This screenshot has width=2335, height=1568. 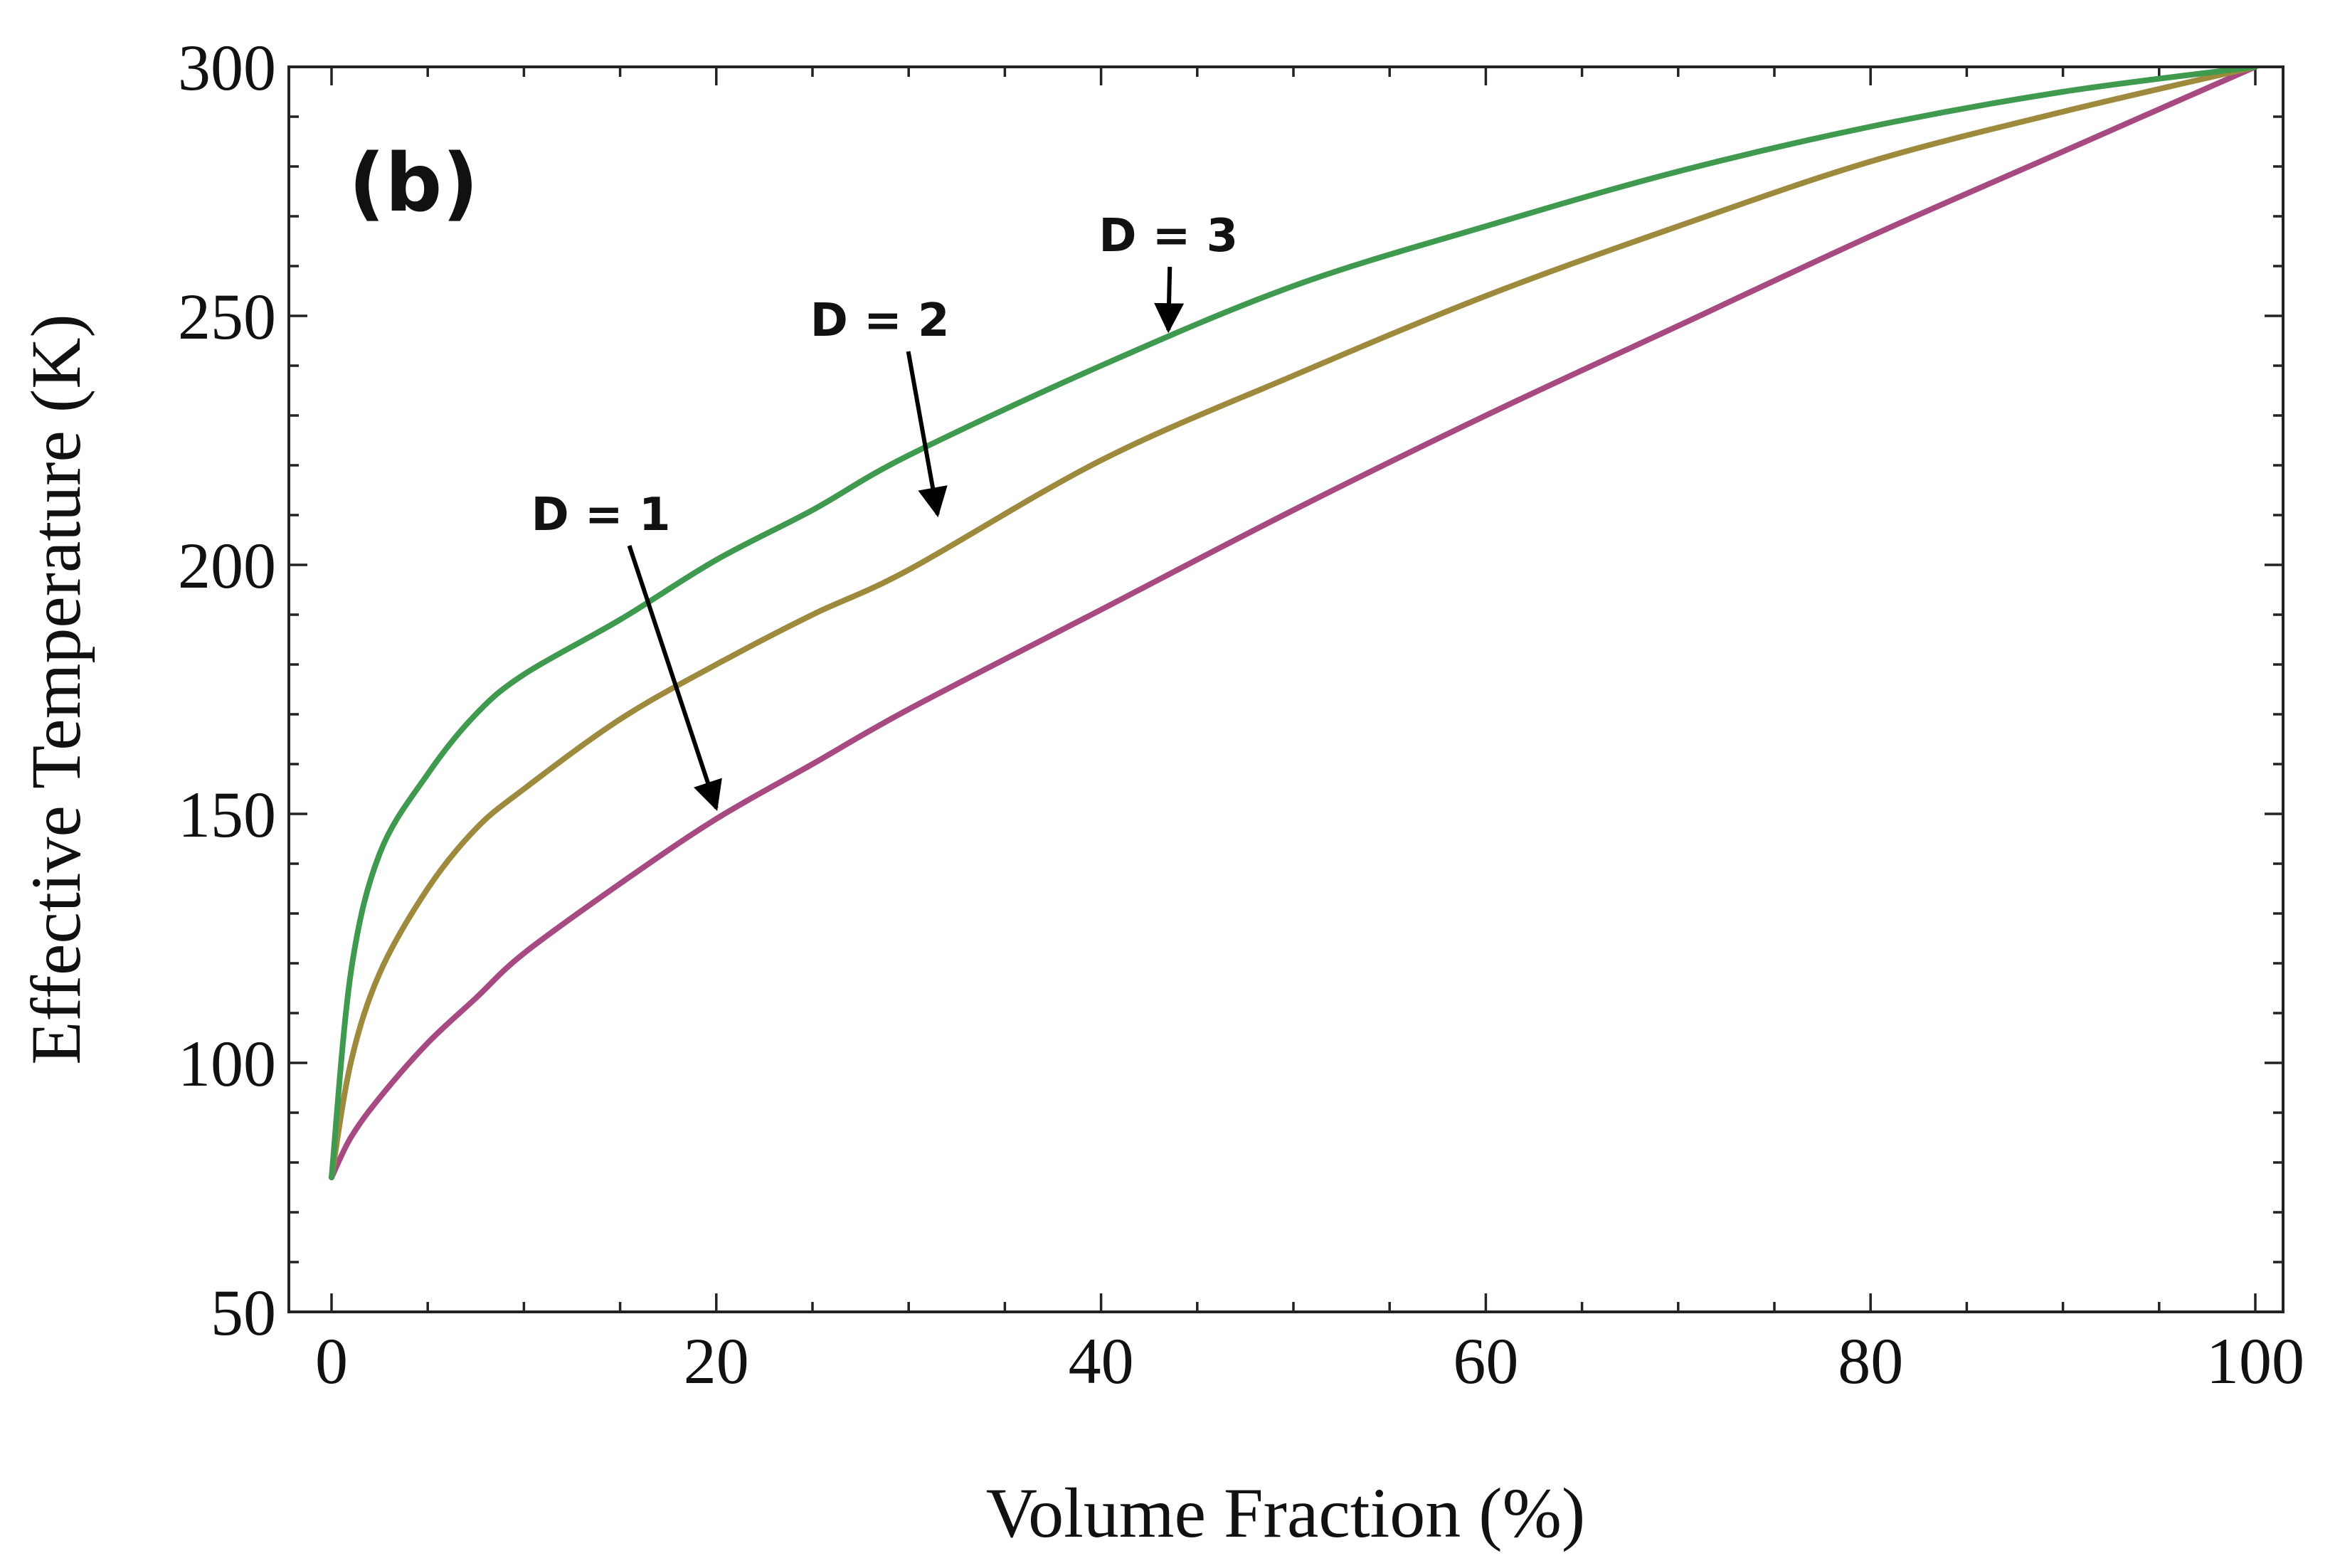 I want to click on y-tick-label: 200, so click(x=227, y=565).